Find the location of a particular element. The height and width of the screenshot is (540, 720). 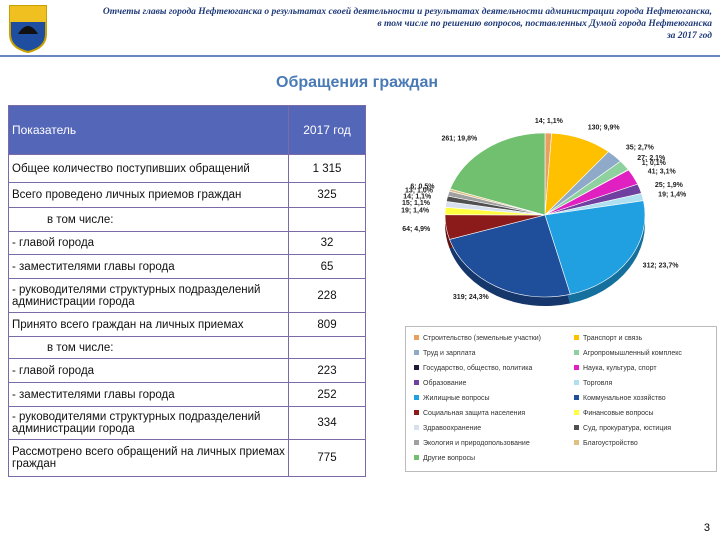

table-row: - главой города 223 is located at coordinates (187, 370).